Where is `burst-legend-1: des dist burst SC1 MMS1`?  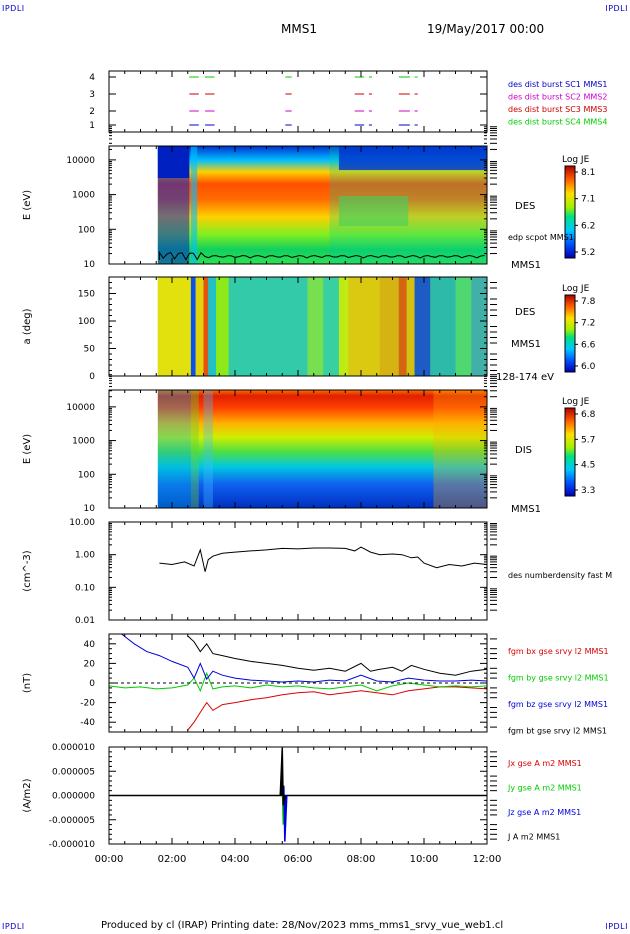
burst-legend-1: des dist burst SC1 MMS1 is located at coordinates (557, 84).